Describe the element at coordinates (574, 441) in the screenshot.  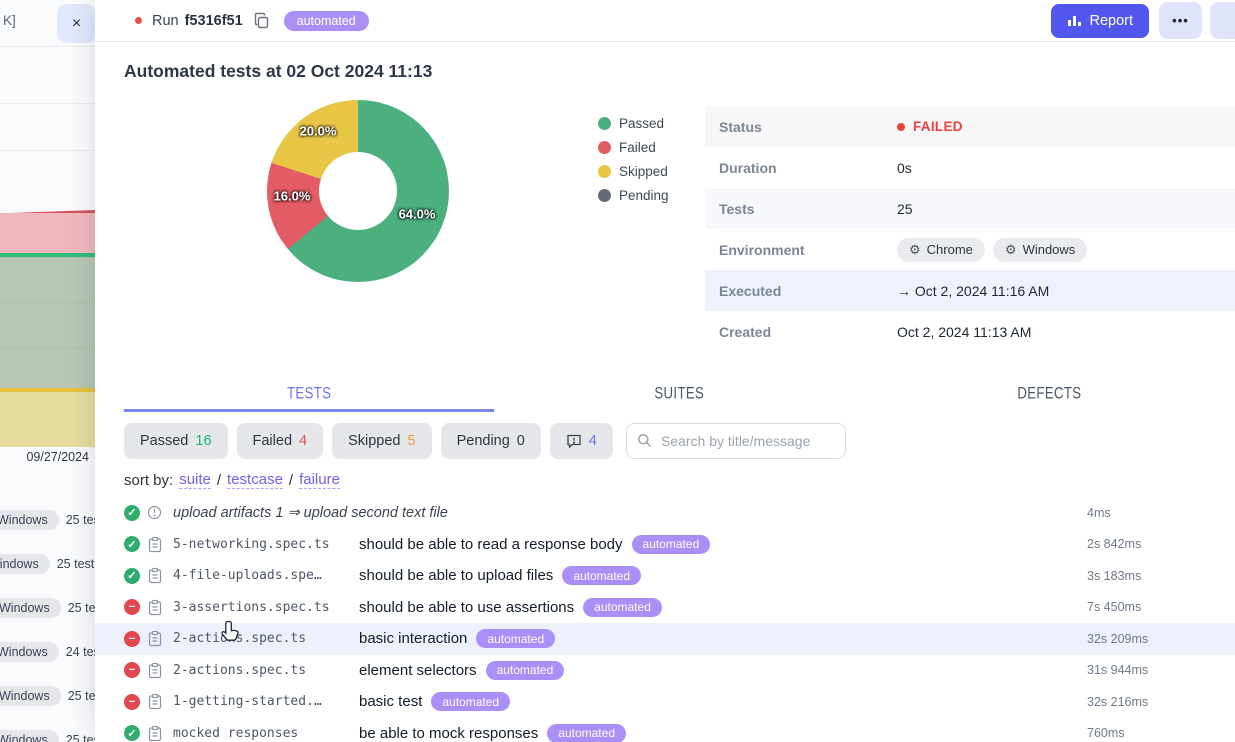
I see `comment-exclamation-icon` at that location.